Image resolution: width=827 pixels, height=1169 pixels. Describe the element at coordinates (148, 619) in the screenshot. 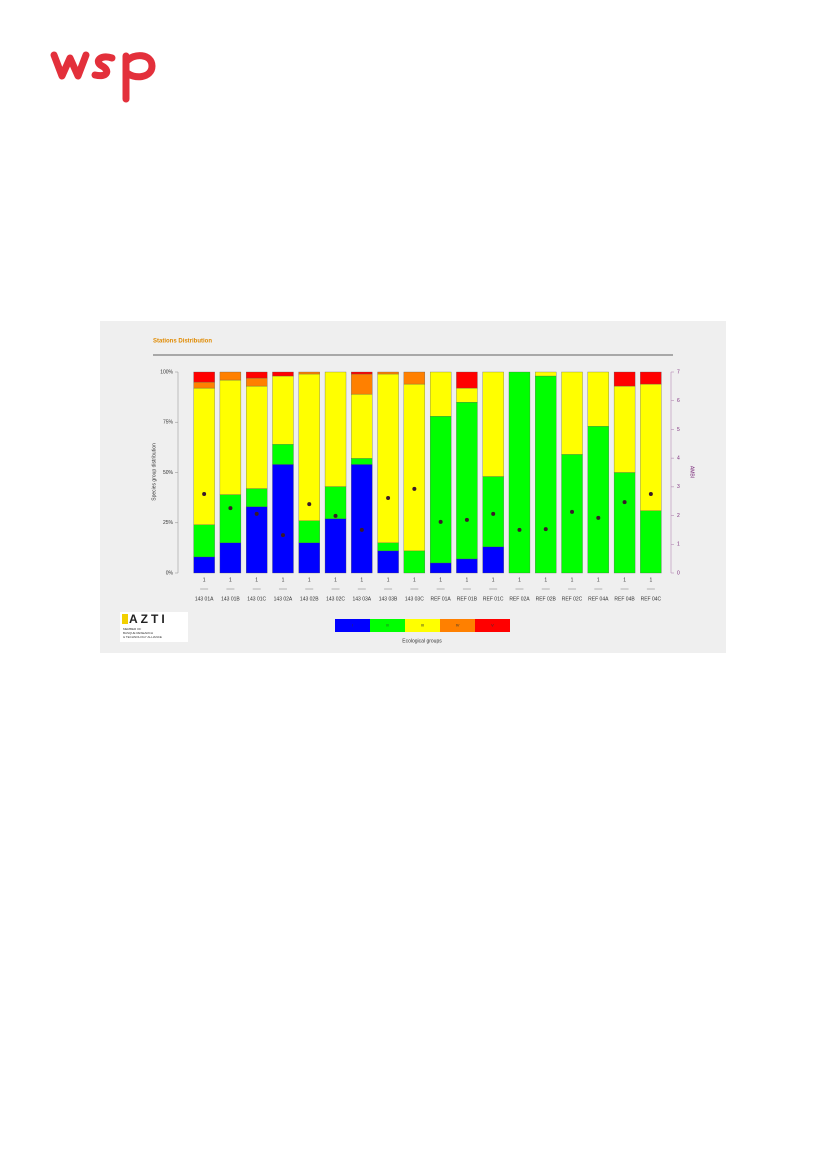

I see `logo-name: AZTI` at that location.